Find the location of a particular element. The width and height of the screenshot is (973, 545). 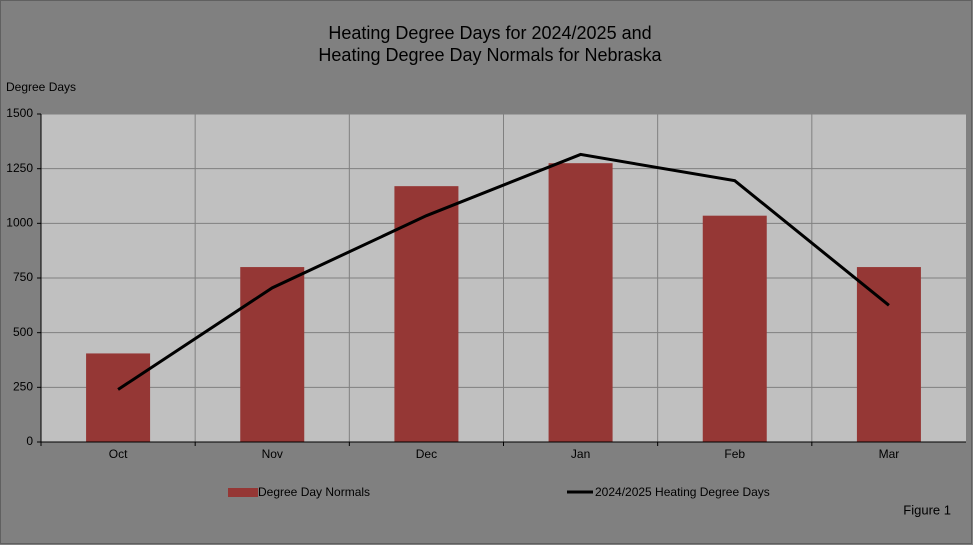

x-tick-label: Nov is located at coordinates (272, 454).